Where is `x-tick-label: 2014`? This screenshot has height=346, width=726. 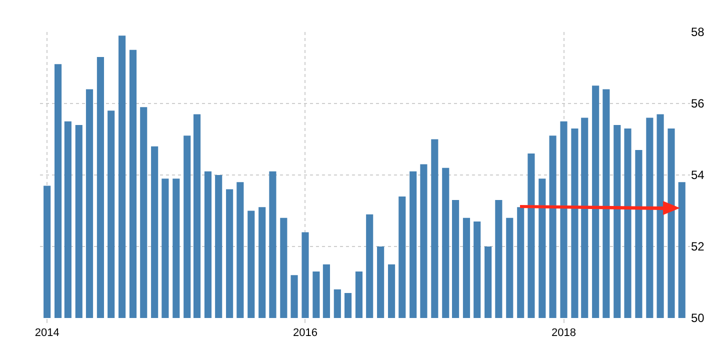
x-tick-label: 2014 is located at coordinates (47, 333).